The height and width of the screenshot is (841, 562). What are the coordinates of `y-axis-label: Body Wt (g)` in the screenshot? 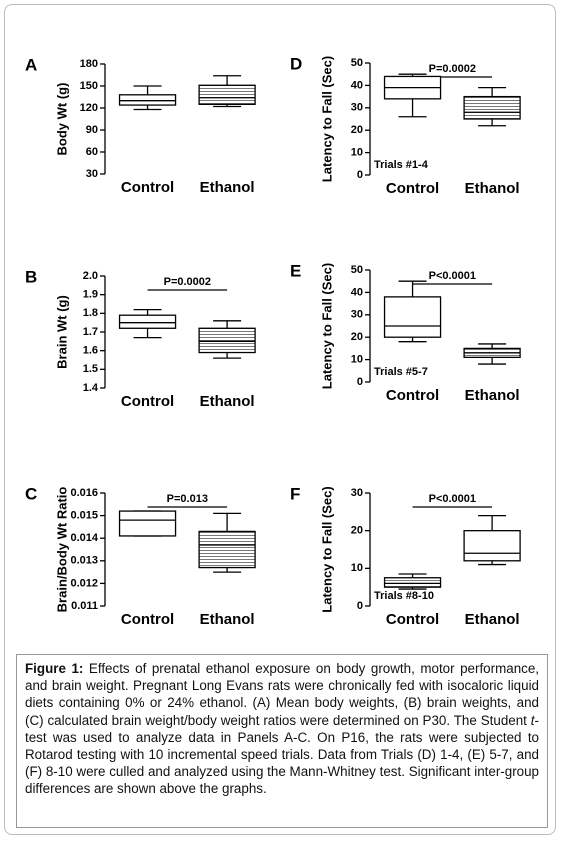 It's located at (61, 119).